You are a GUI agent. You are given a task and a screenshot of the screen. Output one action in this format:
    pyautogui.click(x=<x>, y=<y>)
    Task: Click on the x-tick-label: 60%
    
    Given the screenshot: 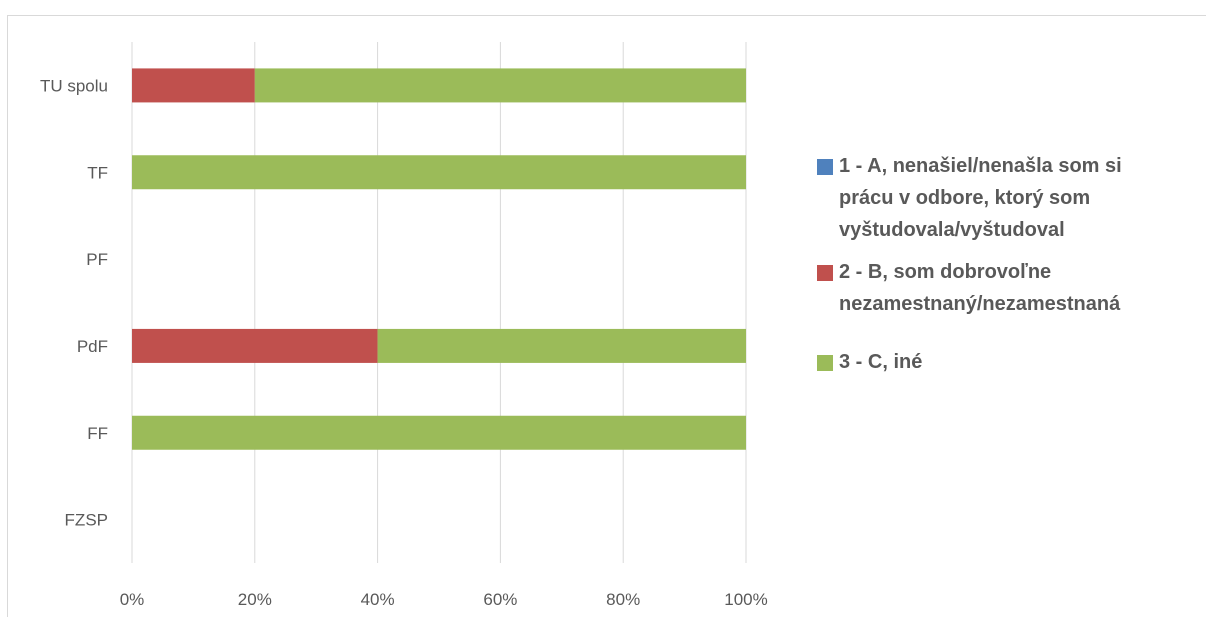 What is the action you would take?
    pyautogui.click(x=500, y=599)
    